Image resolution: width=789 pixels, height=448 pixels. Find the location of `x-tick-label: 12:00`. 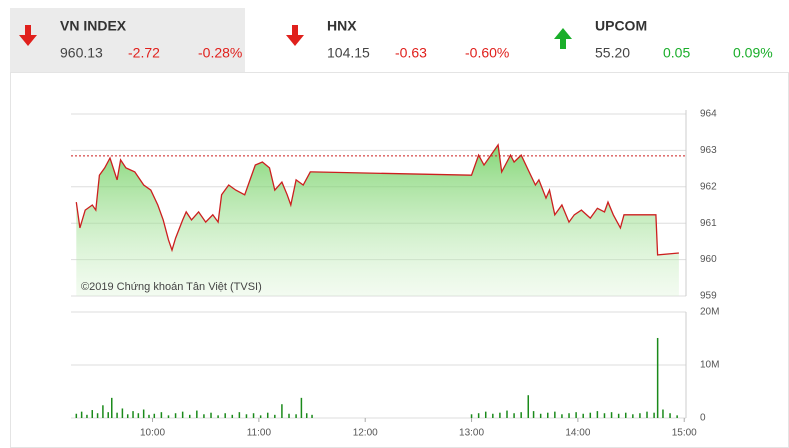

x-tick-label: 12:00 is located at coordinates (365, 433).